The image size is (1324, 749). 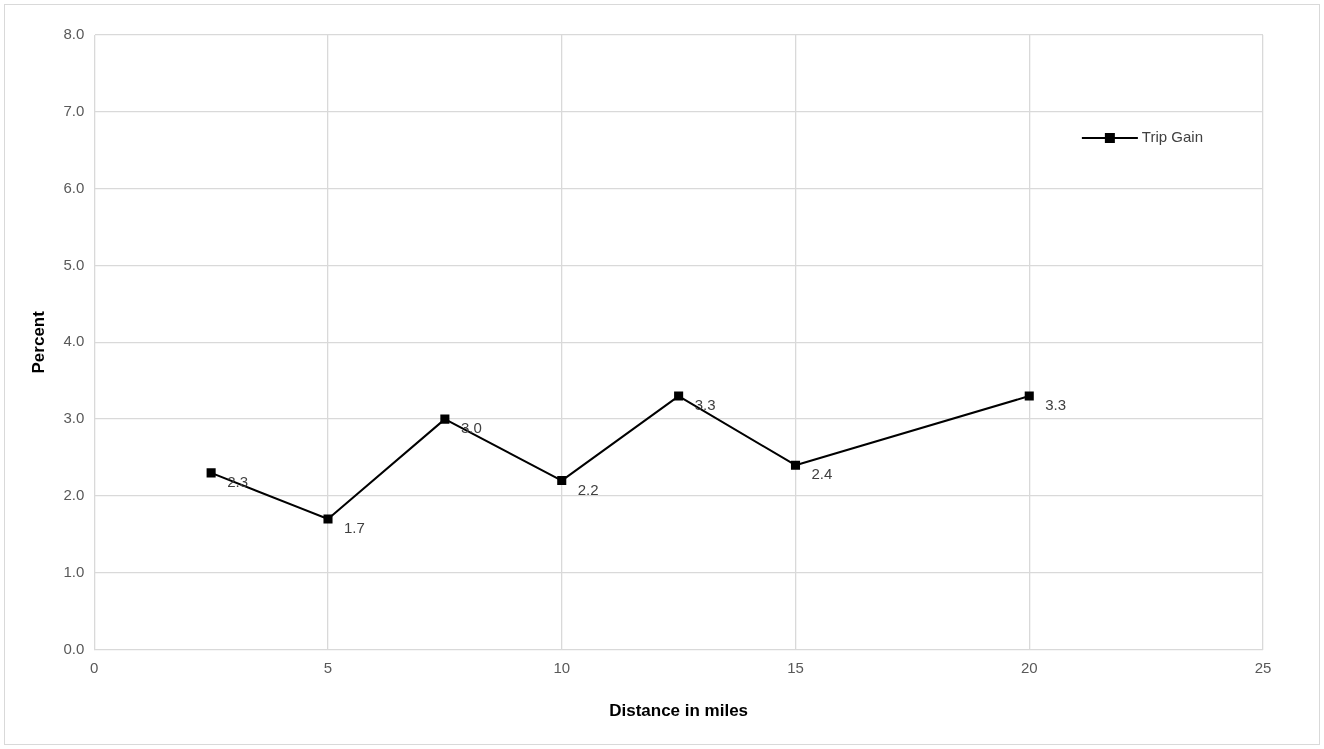 I want to click on x-tick-label: 5, so click(x=328, y=667).